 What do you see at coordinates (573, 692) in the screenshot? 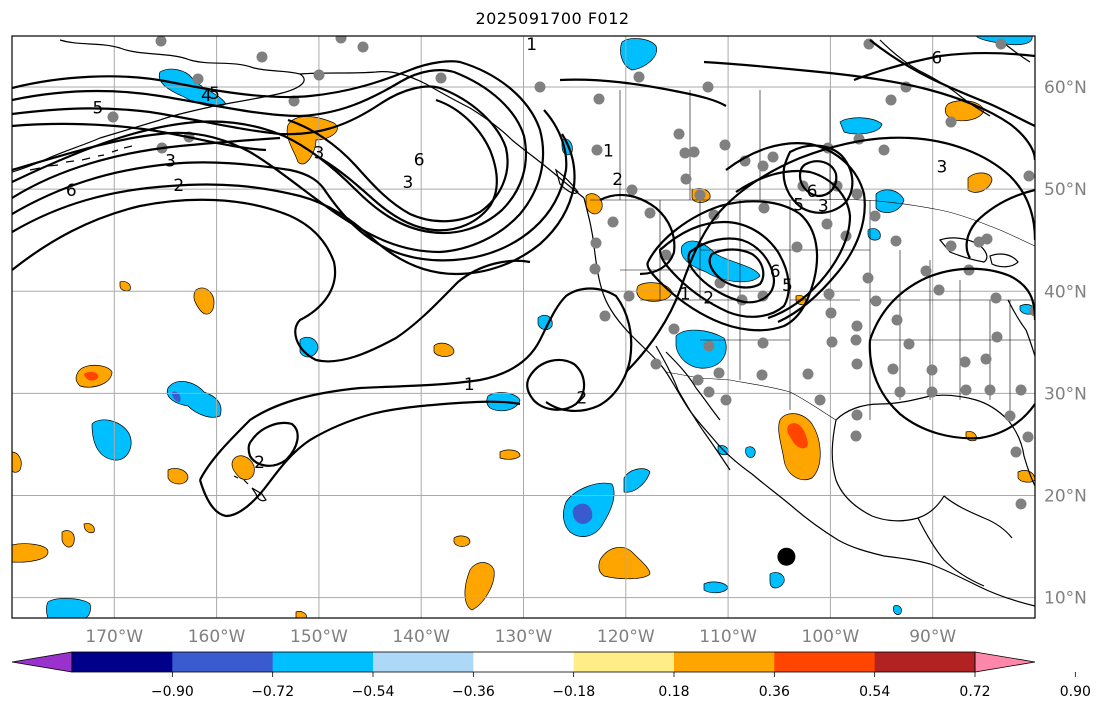
I see `colorbar-tick-label: −0.18` at bounding box center [573, 692].